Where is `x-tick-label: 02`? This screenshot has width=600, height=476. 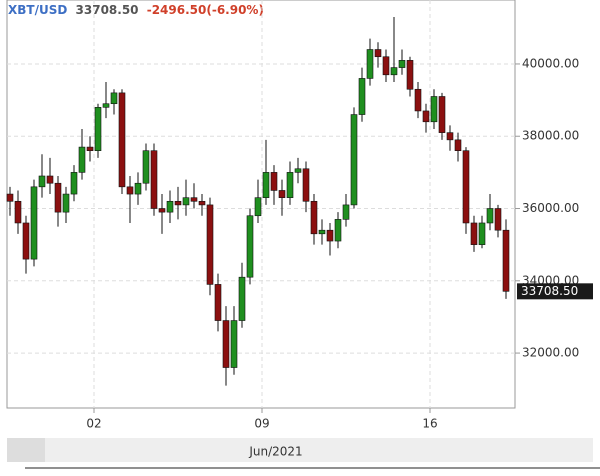 x-tick-label: 02 is located at coordinates (93, 424).